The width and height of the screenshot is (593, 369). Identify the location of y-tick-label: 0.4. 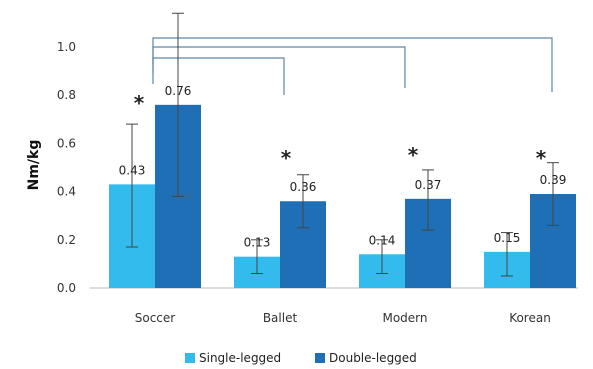
(66, 192).